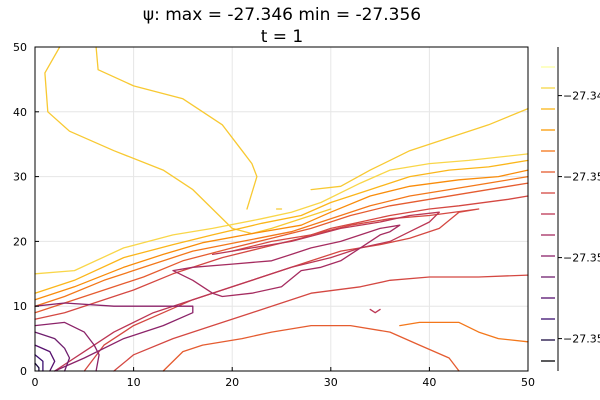 This screenshot has width=600, height=400. What do you see at coordinates (528, 382) in the screenshot?
I see `x-tick-label-5: 50` at bounding box center [528, 382].